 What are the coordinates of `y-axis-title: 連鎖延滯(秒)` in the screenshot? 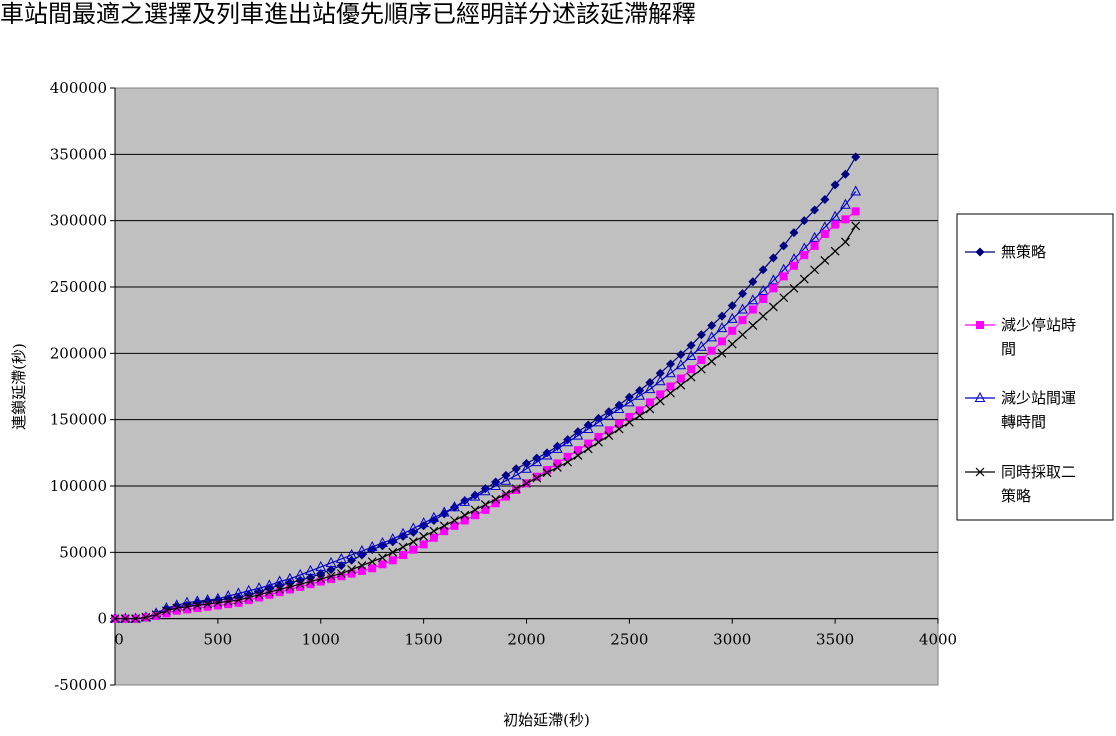 It's located at (19, 386).